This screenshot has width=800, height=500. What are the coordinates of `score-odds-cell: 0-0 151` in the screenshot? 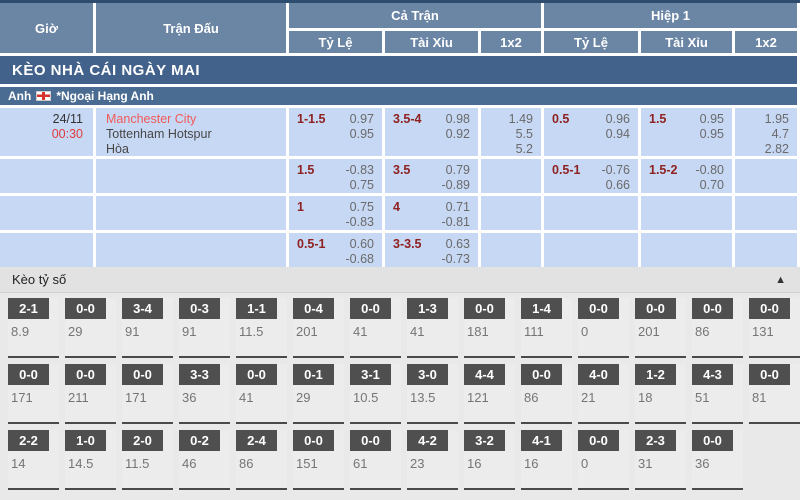 It's located at (318, 460).